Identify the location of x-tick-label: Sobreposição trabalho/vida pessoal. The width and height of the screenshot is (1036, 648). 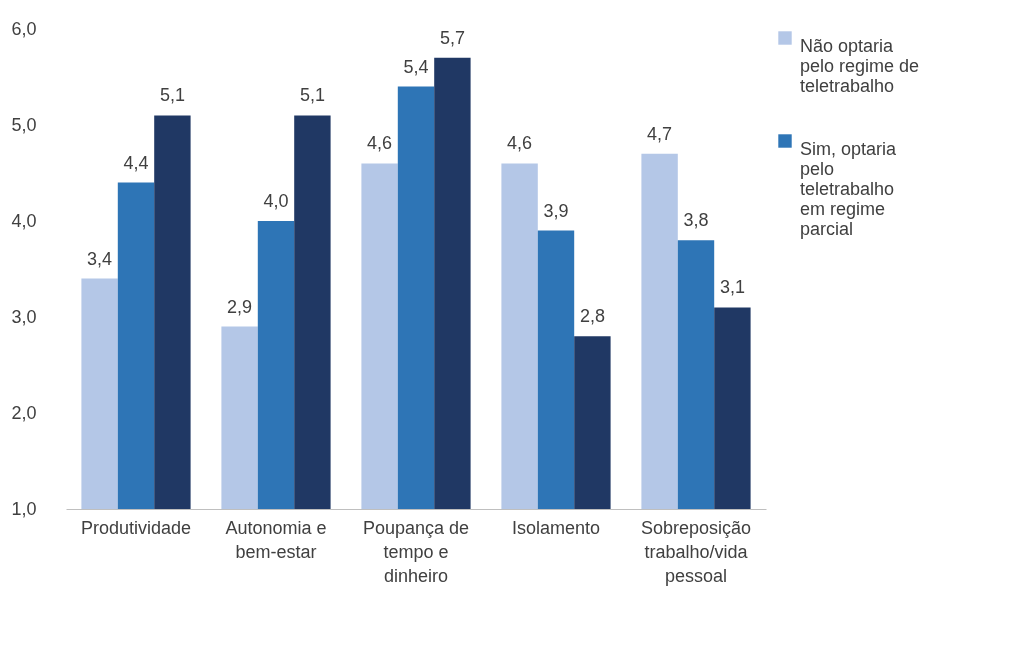
(696, 551).